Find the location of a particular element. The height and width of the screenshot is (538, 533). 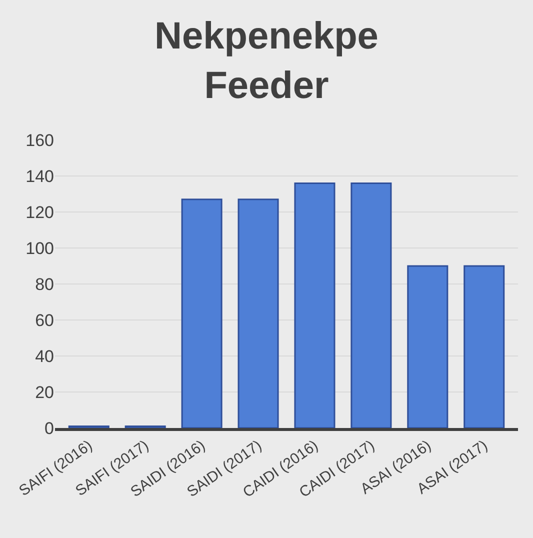

y-tick-label: 60 is located at coordinates (44, 320).